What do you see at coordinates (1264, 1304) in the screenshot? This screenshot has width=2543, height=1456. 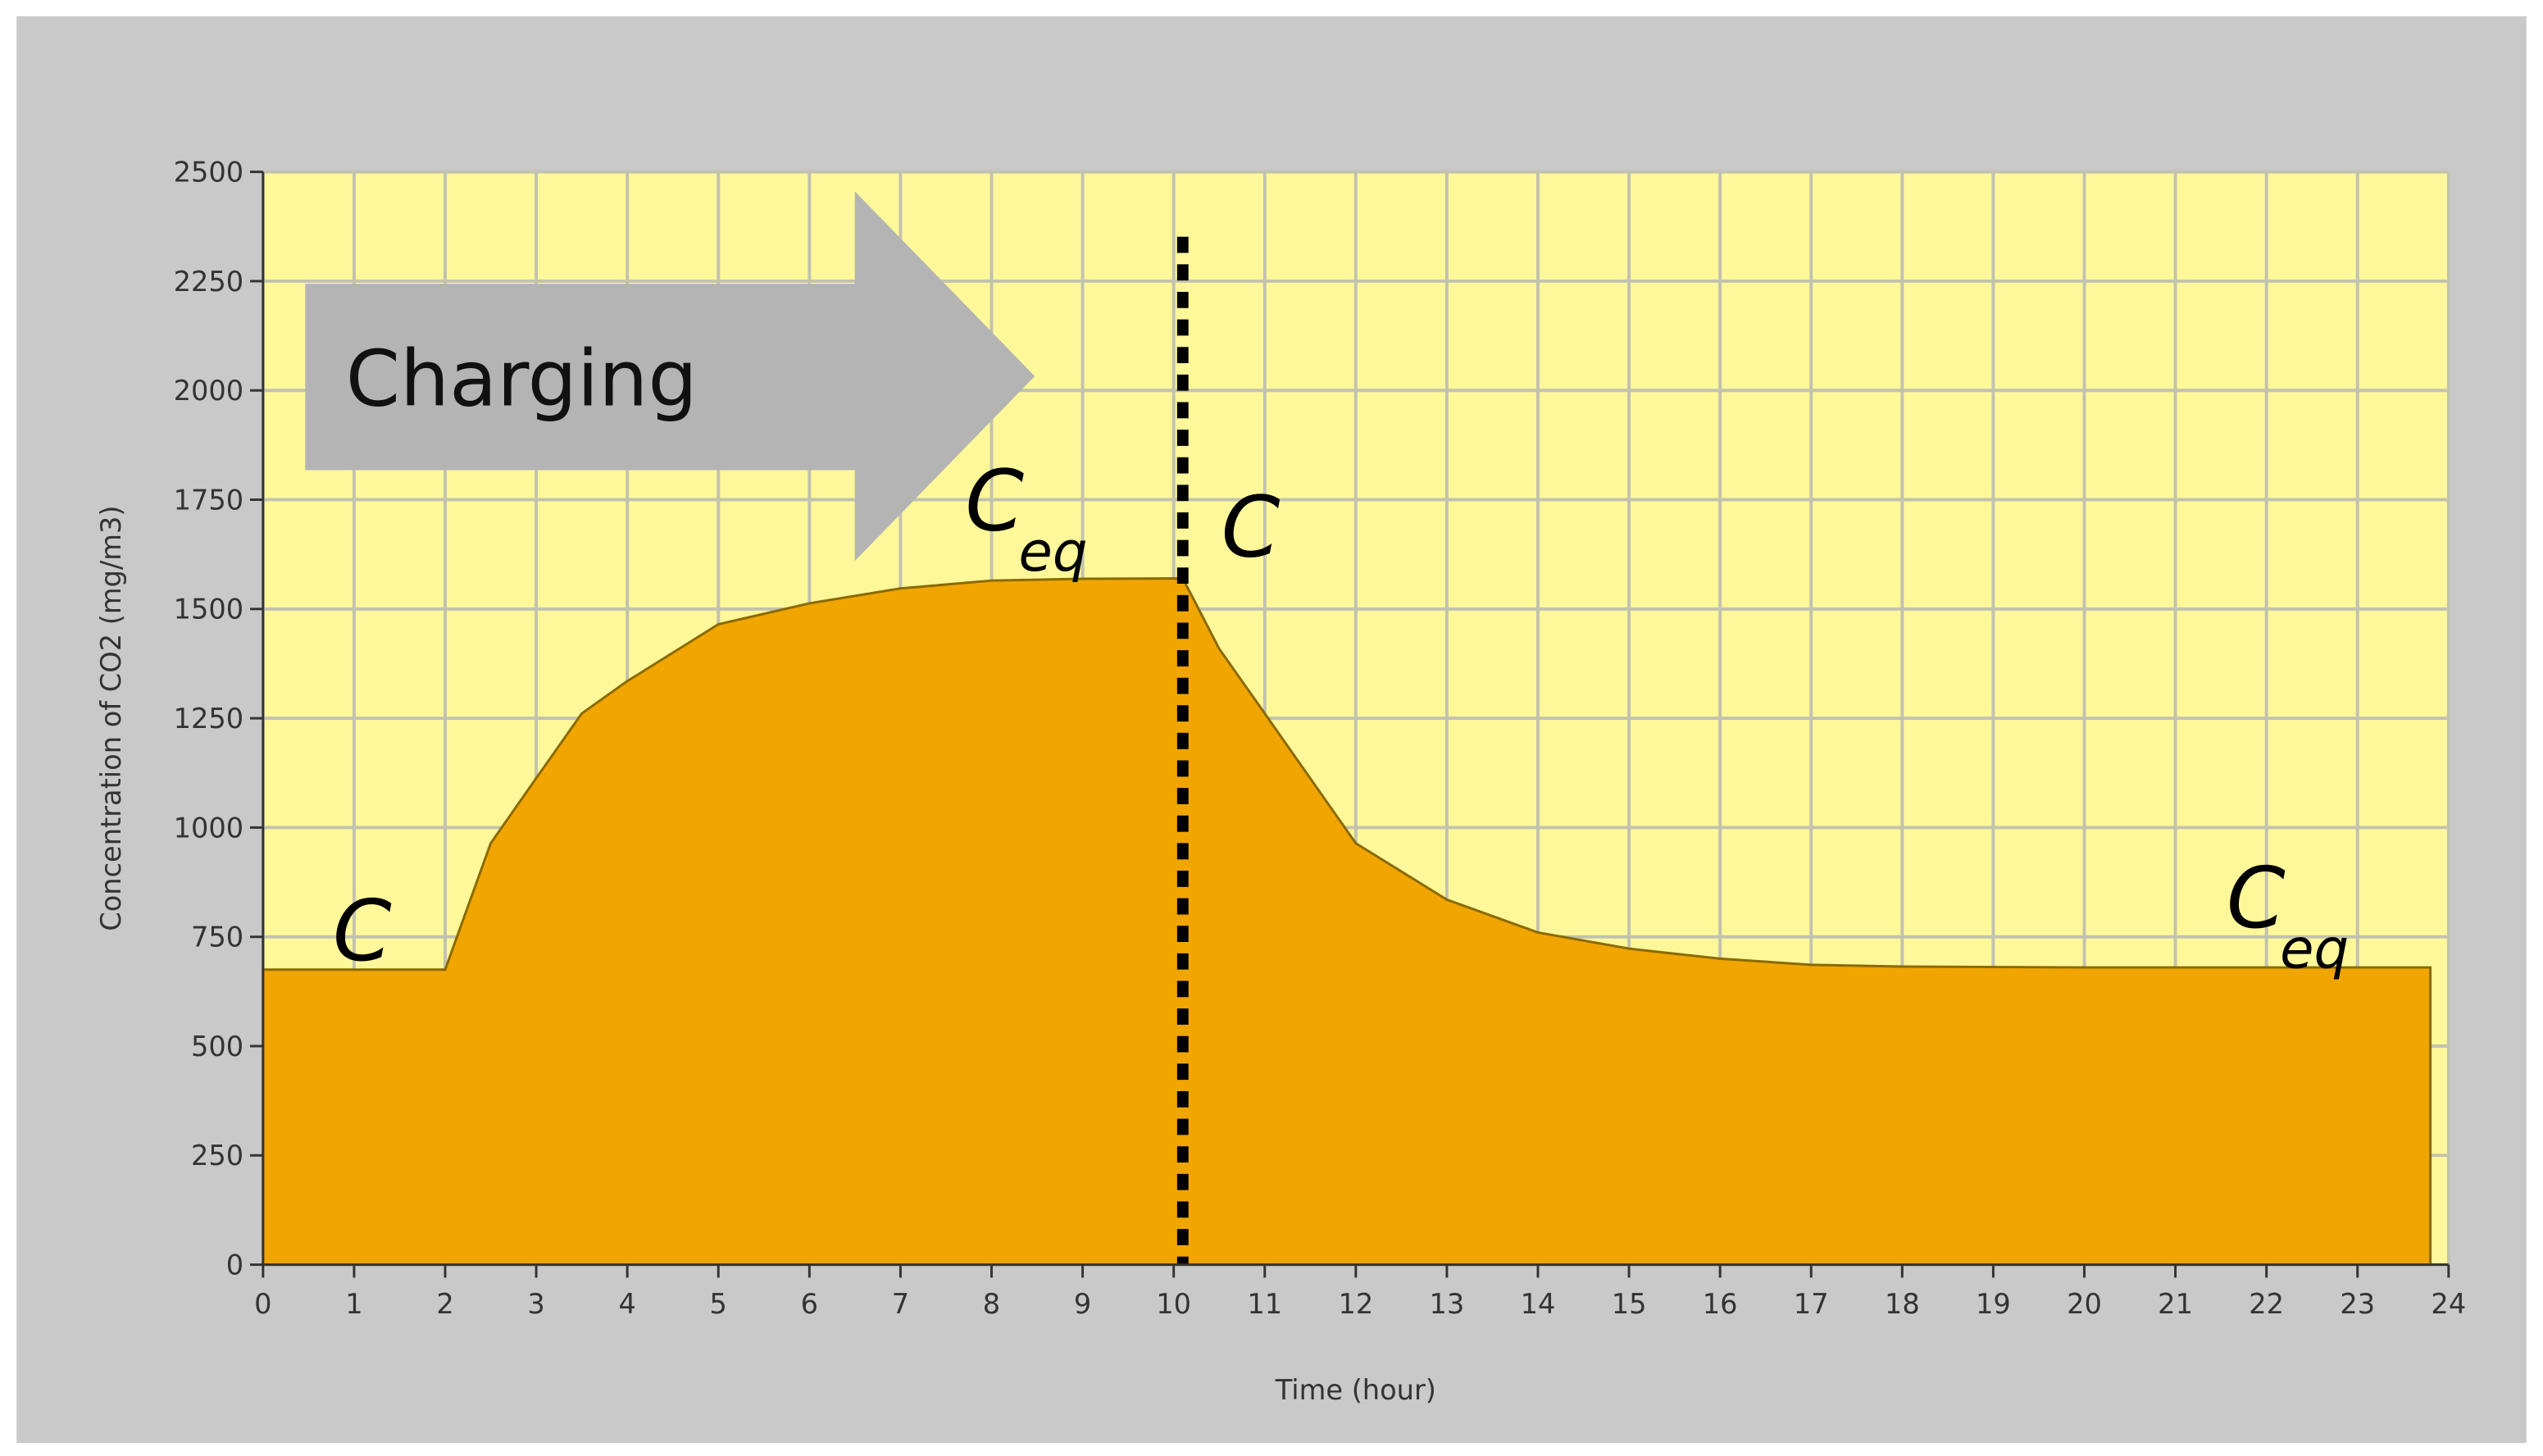 I see `x-tick-label: 11` at bounding box center [1264, 1304].